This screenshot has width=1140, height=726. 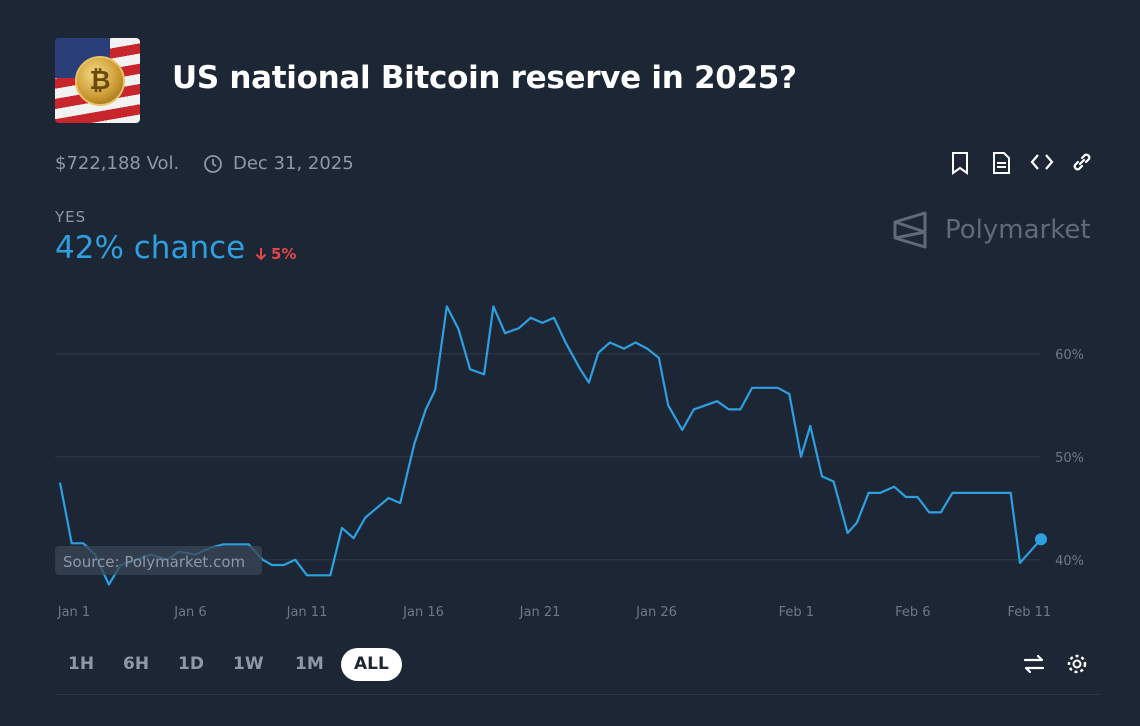 What do you see at coordinates (423, 612) in the screenshot?
I see `x-tick-label: Jan 16` at bounding box center [423, 612].